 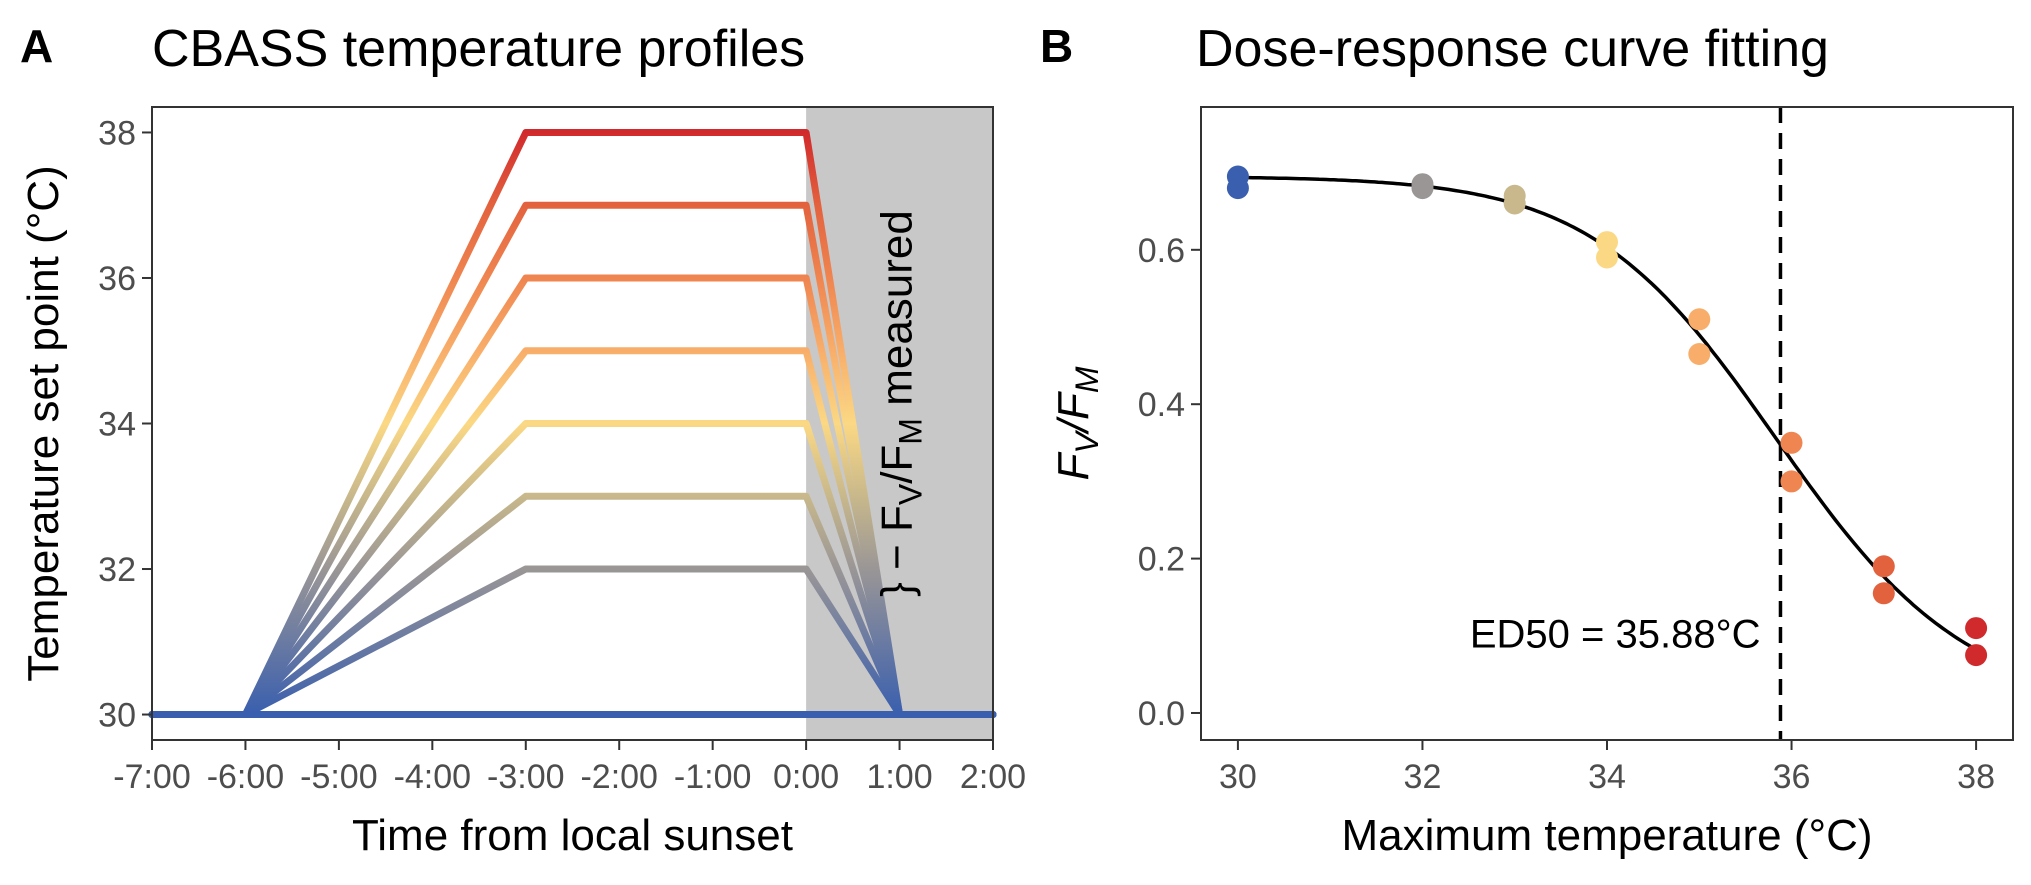 What do you see at coordinates (1087, 442) in the screenshot?
I see `y-label-part: V` at bounding box center [1087, 442].